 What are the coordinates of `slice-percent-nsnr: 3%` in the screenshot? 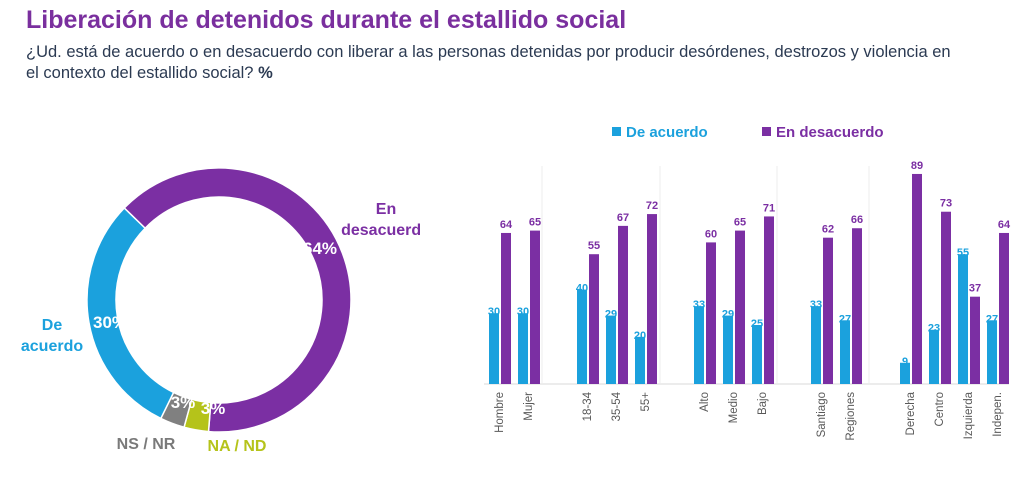 It's located at (183, 402).